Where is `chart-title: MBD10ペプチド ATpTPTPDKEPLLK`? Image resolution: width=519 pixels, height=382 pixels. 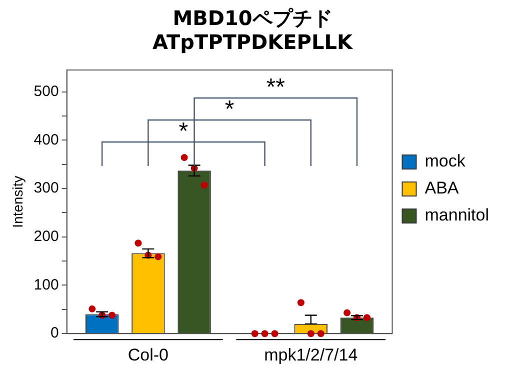 chart-title: MBD10ペプチド ATpTPTPDKEPLLK is located at coordinates (253, 30).